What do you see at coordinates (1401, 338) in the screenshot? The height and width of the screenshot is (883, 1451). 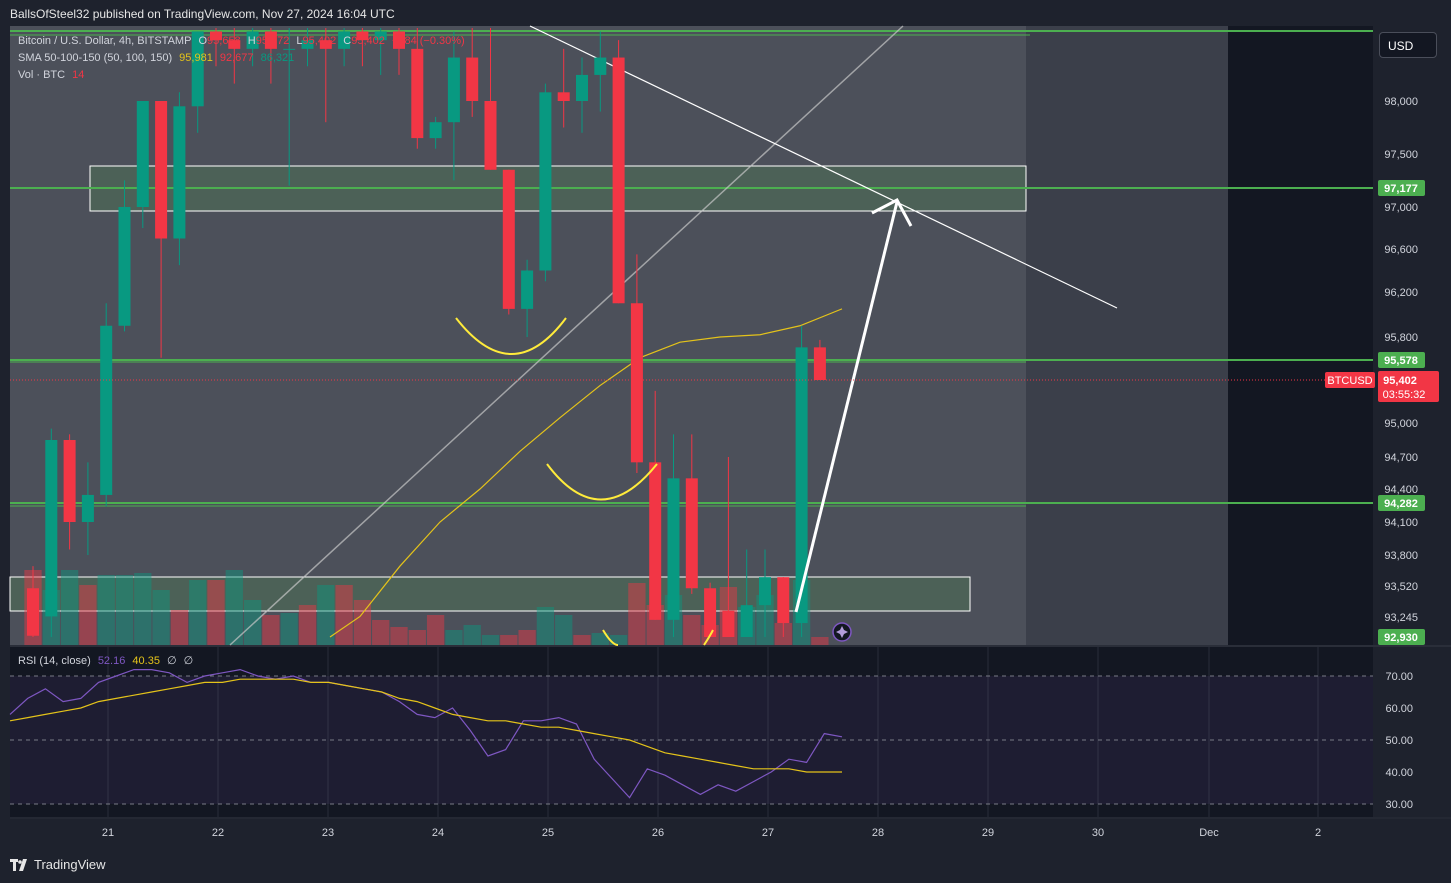 I see `y-tick-label: 95,800` at bounding box center [1401, 338].